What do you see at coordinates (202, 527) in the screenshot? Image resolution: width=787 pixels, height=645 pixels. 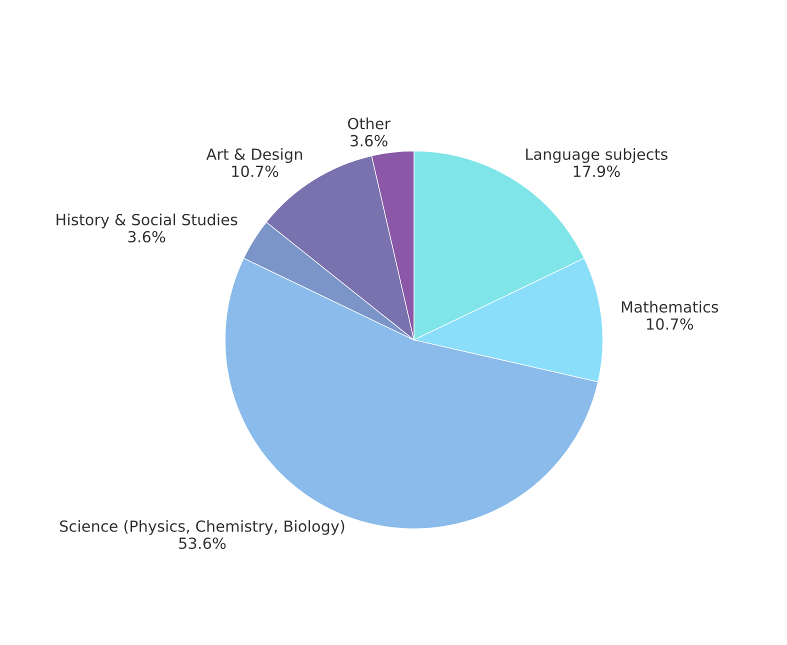 I see `slice-label: Science (Physics, Chemistry, Biology)` at bounding box center [202, 527].